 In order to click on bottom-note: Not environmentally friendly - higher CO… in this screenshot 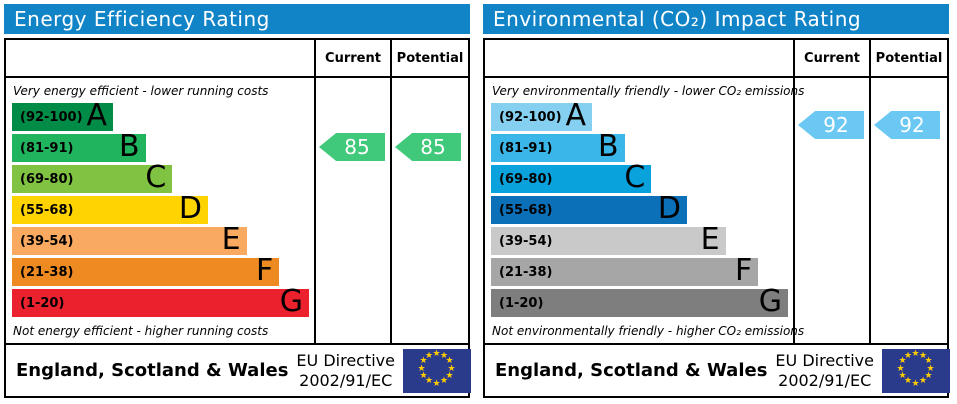, I will do `click(648, 331)`.